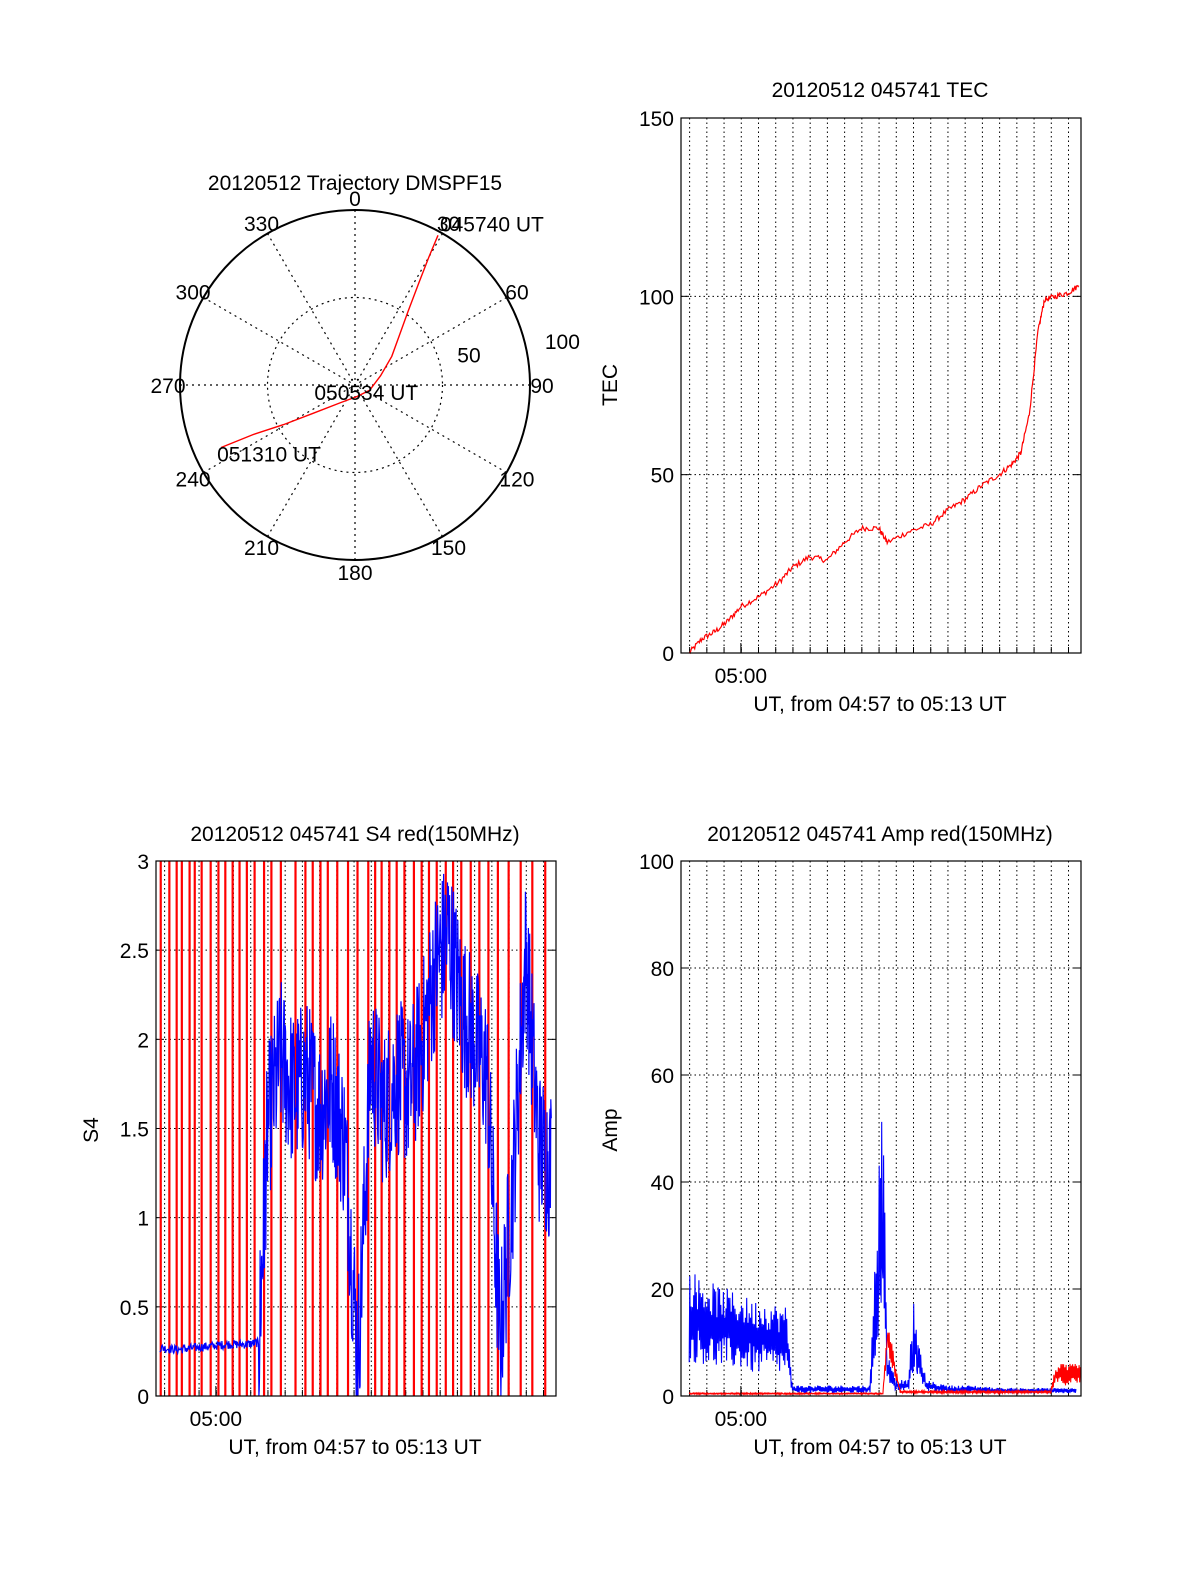 The width and height of the screenshot is (1200, 1575). What do you see at coordinates (516, 480) in the screenshot?
I see `polar-angle-label: 120` at bounding box center [516, 480].